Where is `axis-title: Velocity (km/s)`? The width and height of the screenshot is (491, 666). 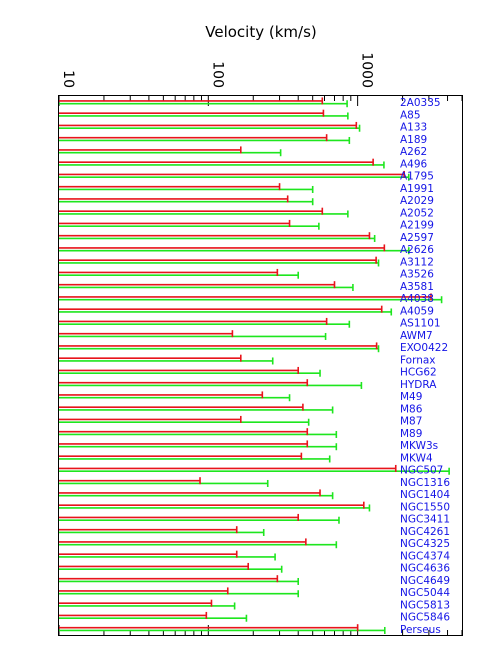 axis-title: Velocity (km/s) is located at coordinates (260, 32).